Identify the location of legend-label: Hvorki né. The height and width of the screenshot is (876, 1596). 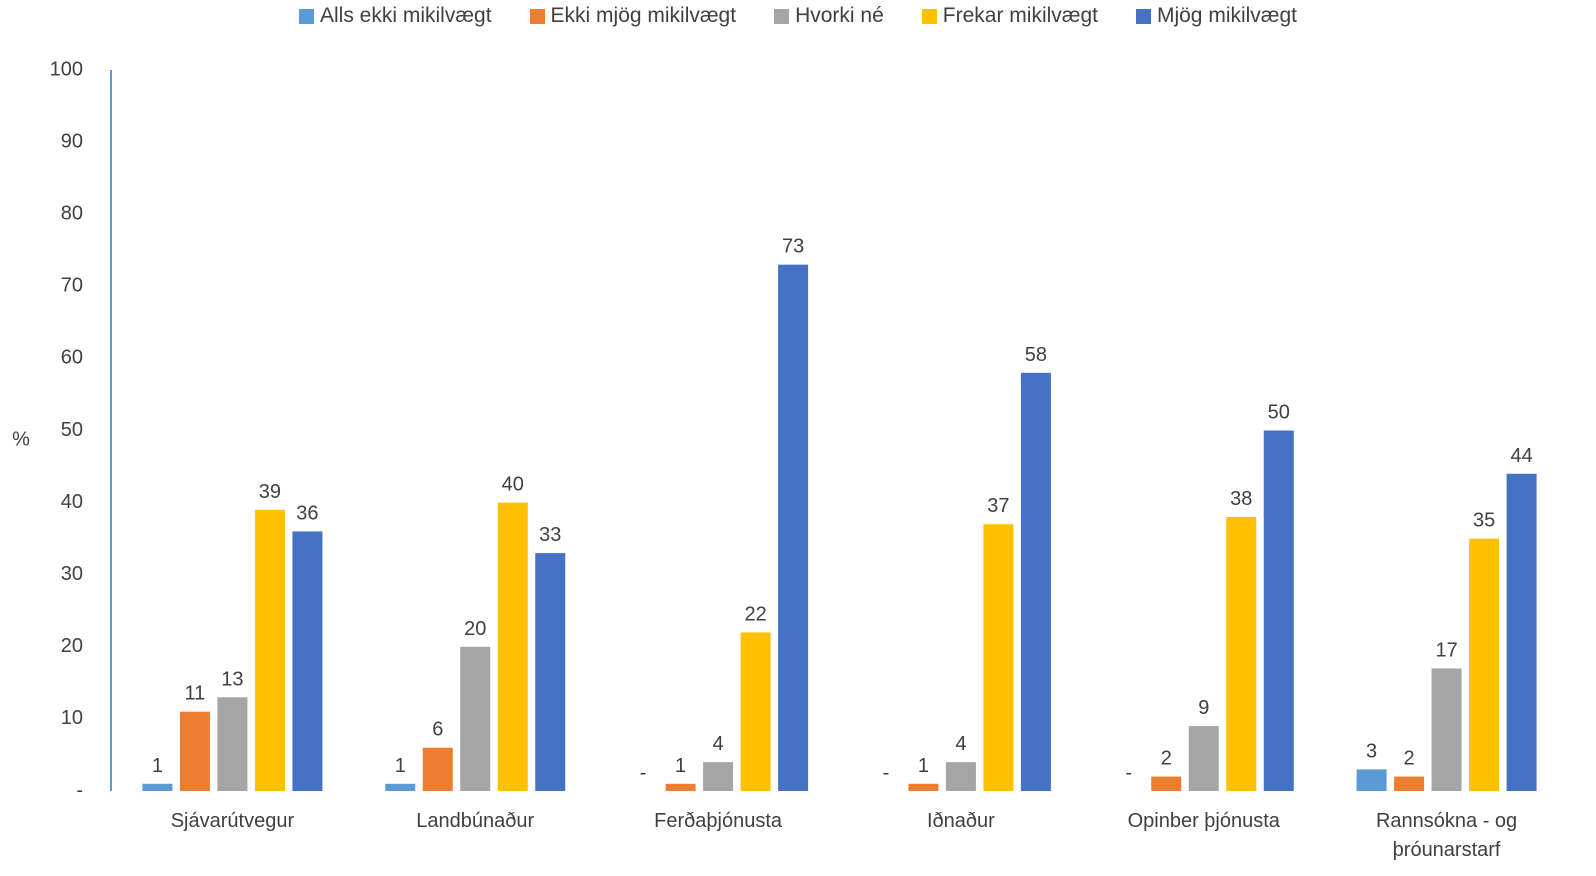
(839, 15).